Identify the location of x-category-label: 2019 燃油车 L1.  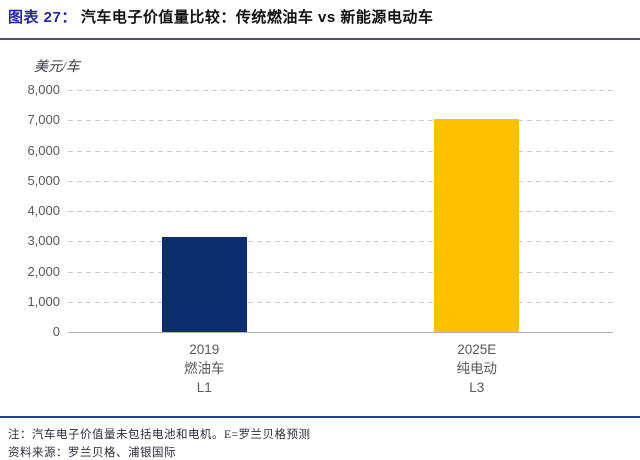
(204, 368).